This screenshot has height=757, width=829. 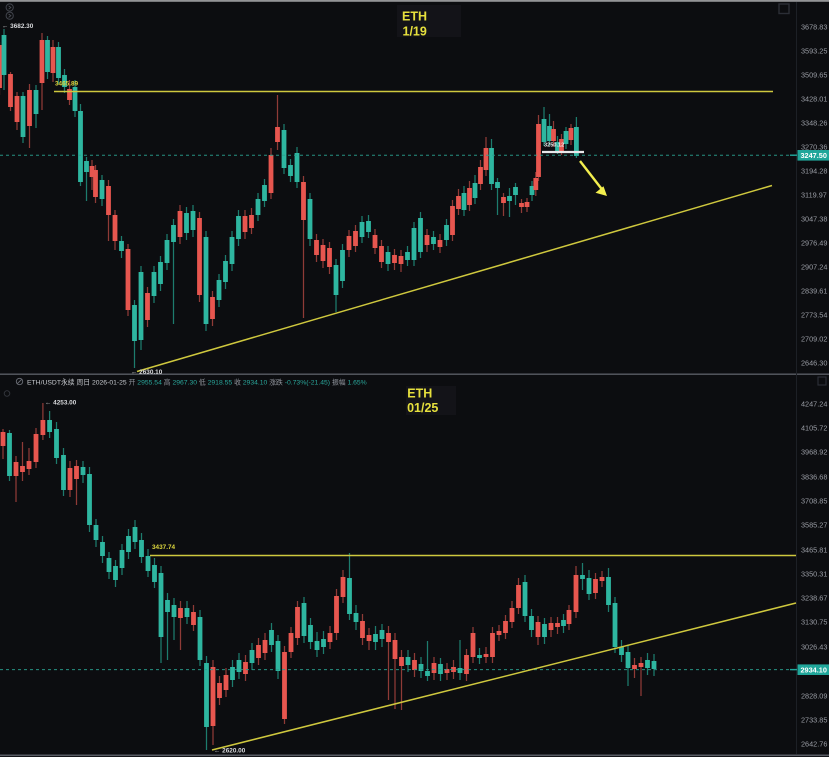 I want to click on svg-text: 3250.12, so click(x=554, y=146).